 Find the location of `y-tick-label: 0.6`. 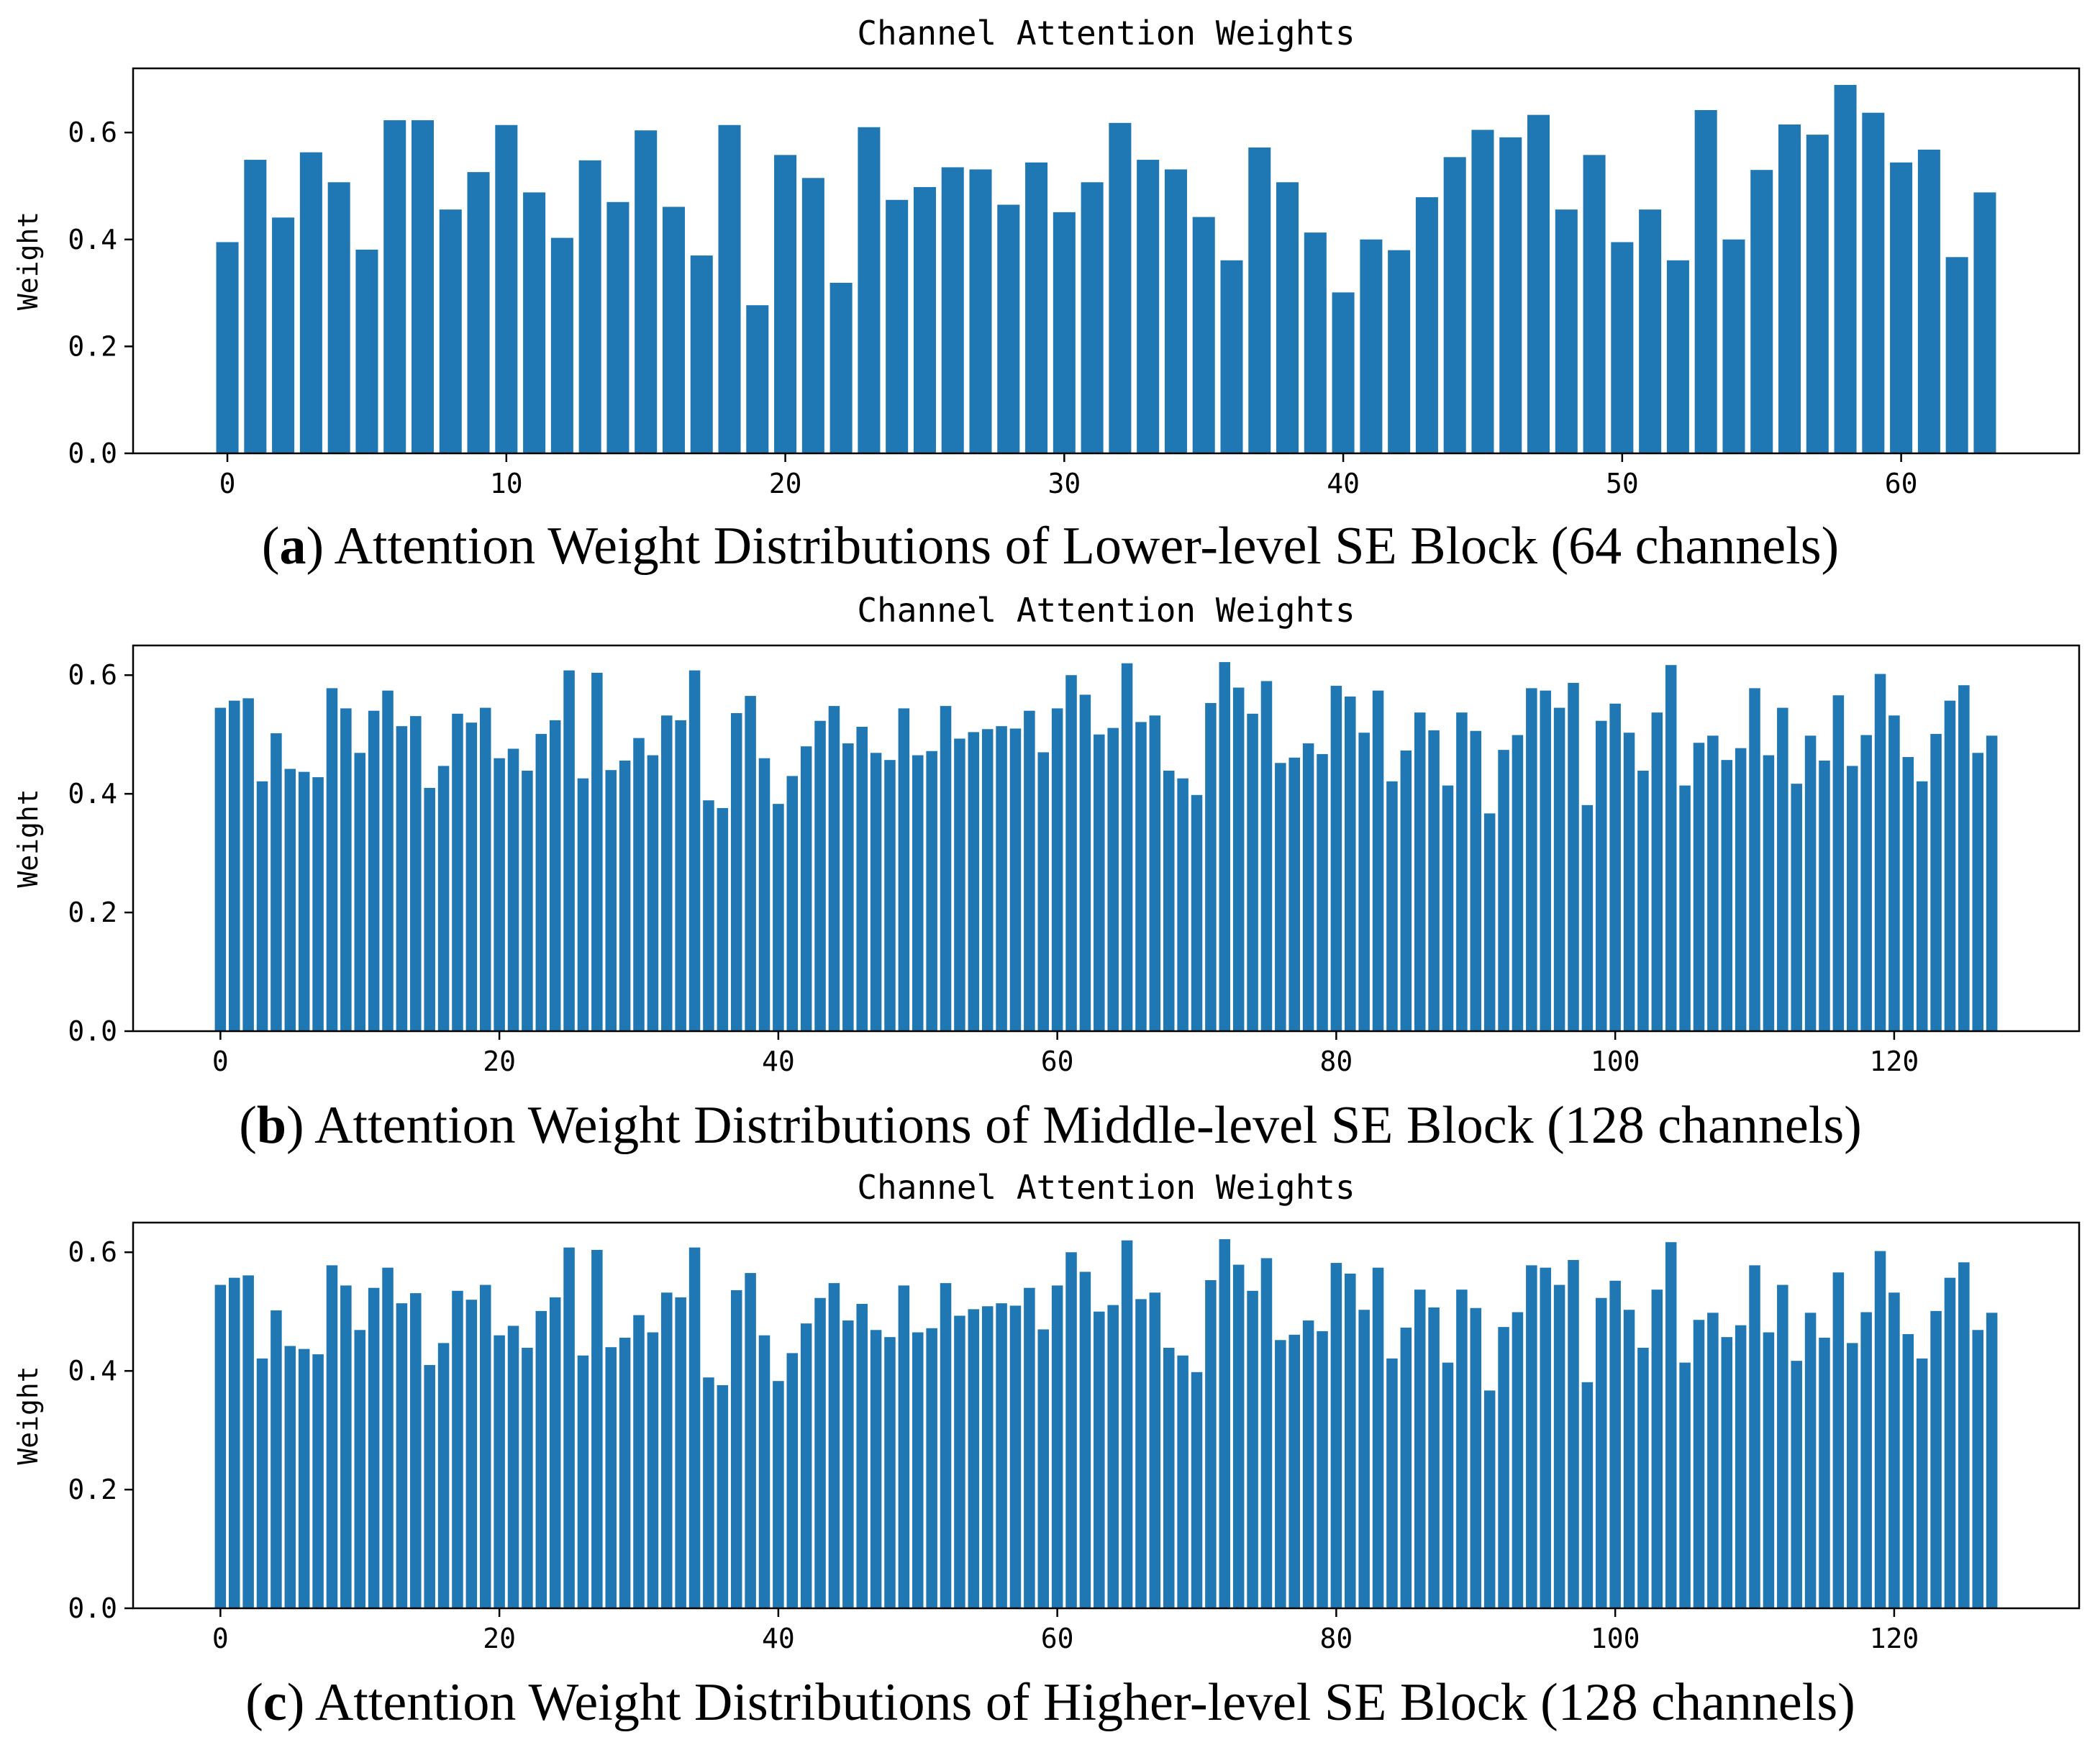

y-tick-label: 0.6 is located at coordinates (92, 132).